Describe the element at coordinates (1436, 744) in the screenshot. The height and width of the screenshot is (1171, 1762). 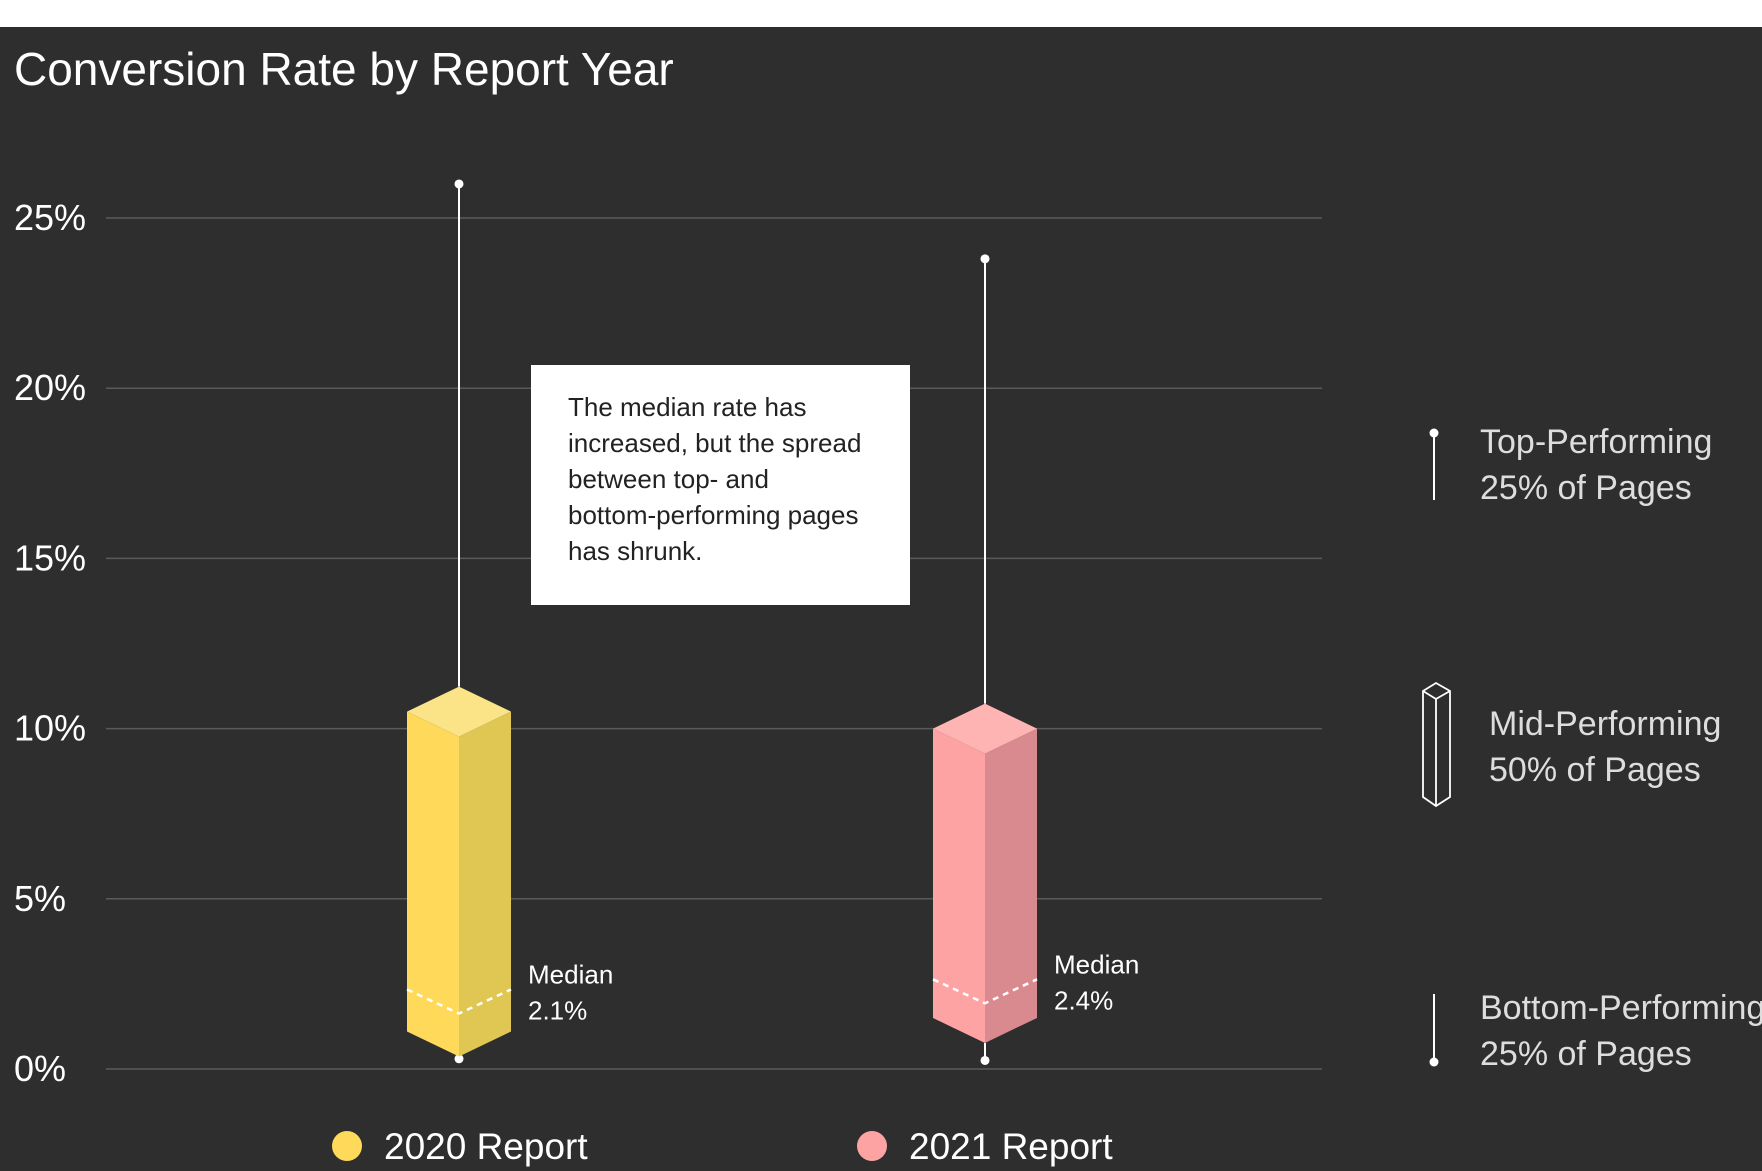
I see `key-mid-icon` at that location.